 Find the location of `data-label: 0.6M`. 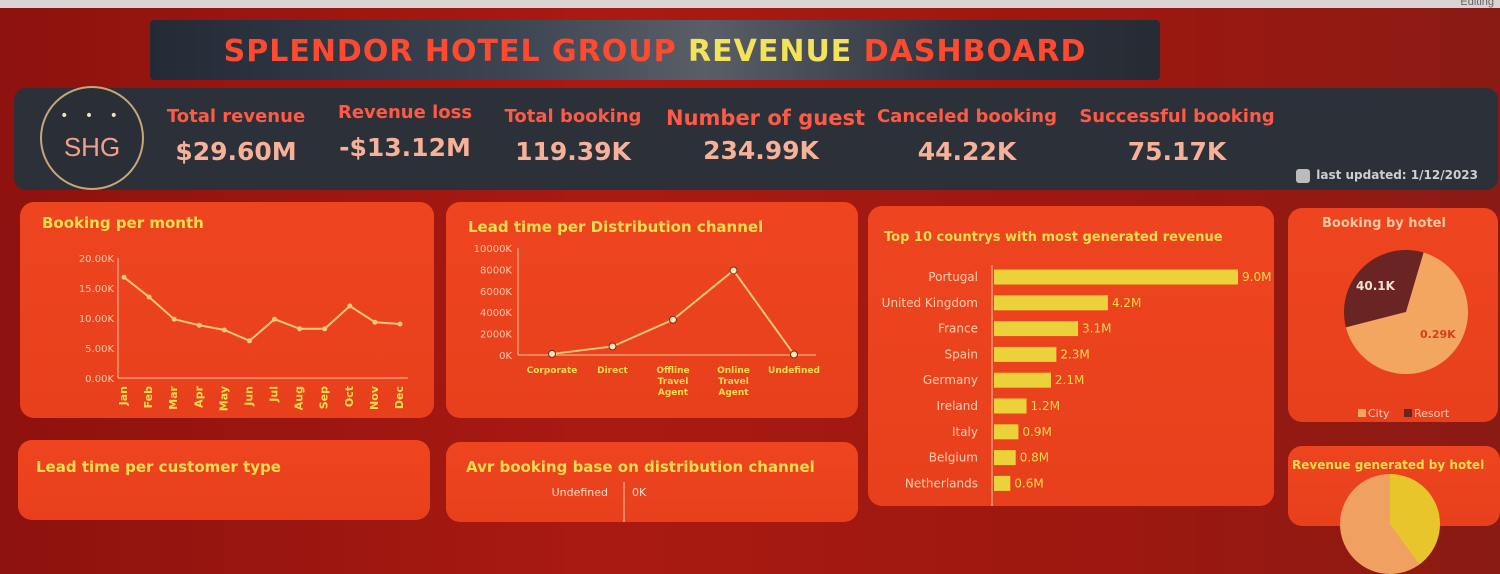

data-label: 0.6M is located at coordinates (1028, 483).